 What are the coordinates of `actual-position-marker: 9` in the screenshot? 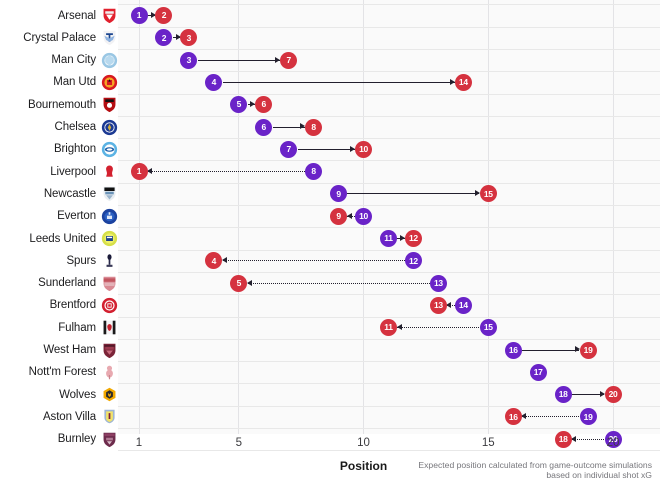 It's located at (339, 216).